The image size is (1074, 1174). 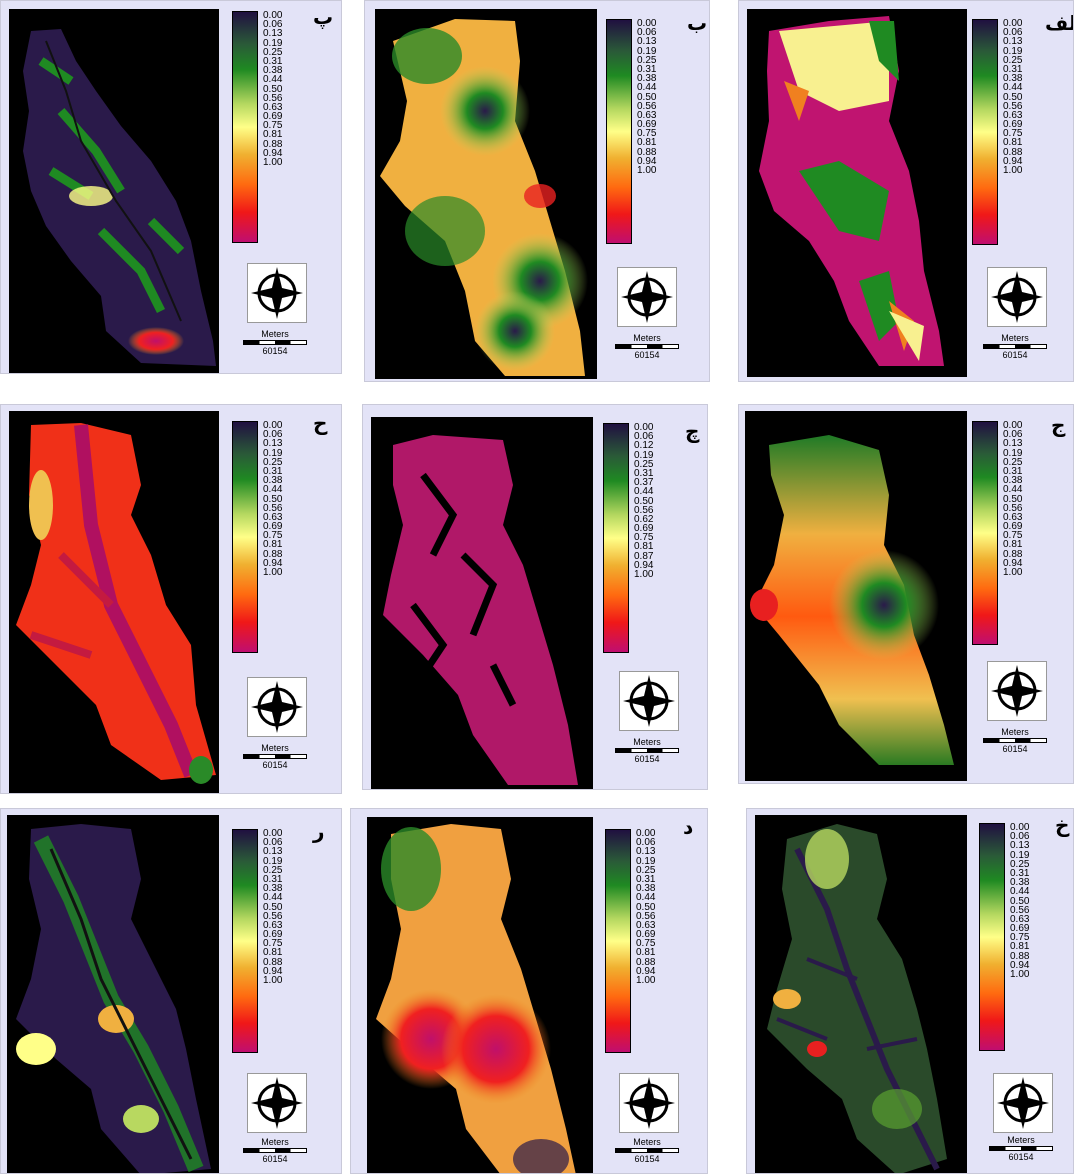 What do you see at coordinates (692, 431) in the screenshot?
I see `panel-letter: چ` at bounding box center [692, 431].